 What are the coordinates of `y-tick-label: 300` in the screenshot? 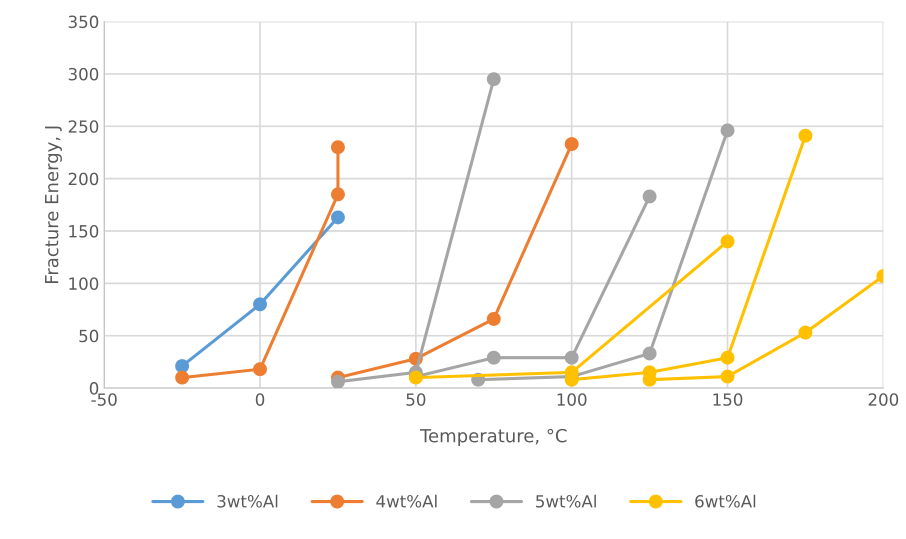 It's located at (83, 74).